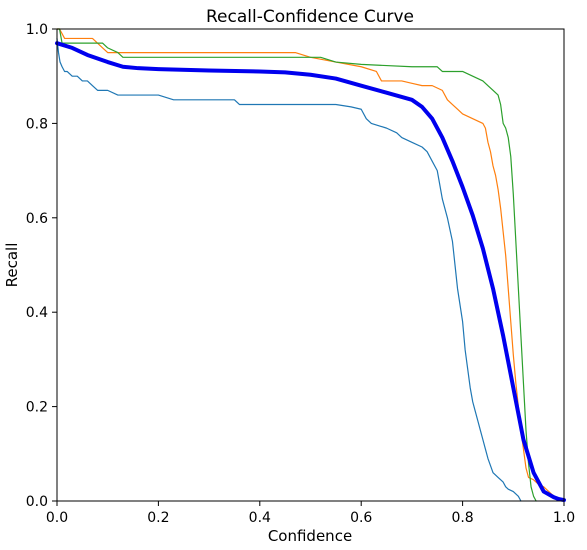 This screenshot has height=550, width=587. Describe the element at coordinates (37, 408) in the screenshot. I see `y-tick-label: 0.2` at that location.